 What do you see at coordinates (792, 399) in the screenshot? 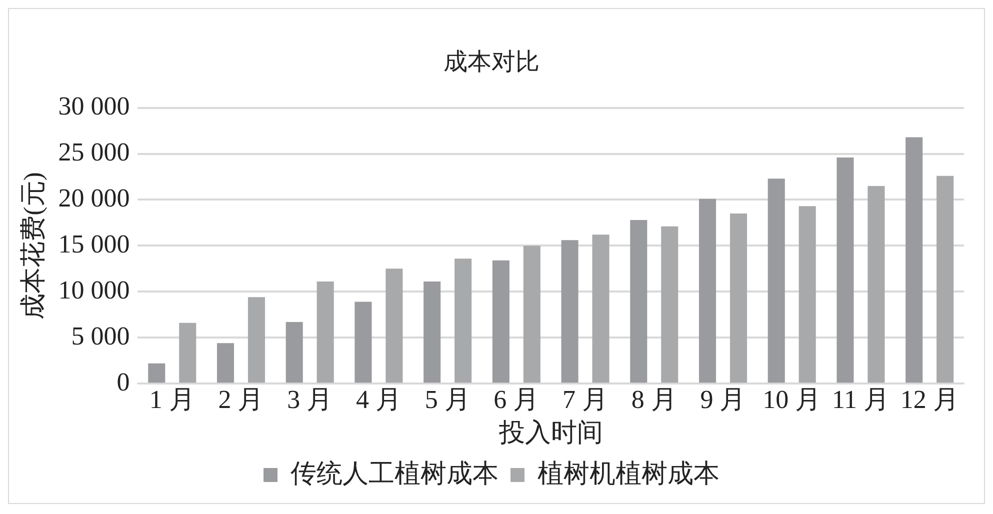
I see `x-tick-label: 10 月` at bounding box center [792, 399].